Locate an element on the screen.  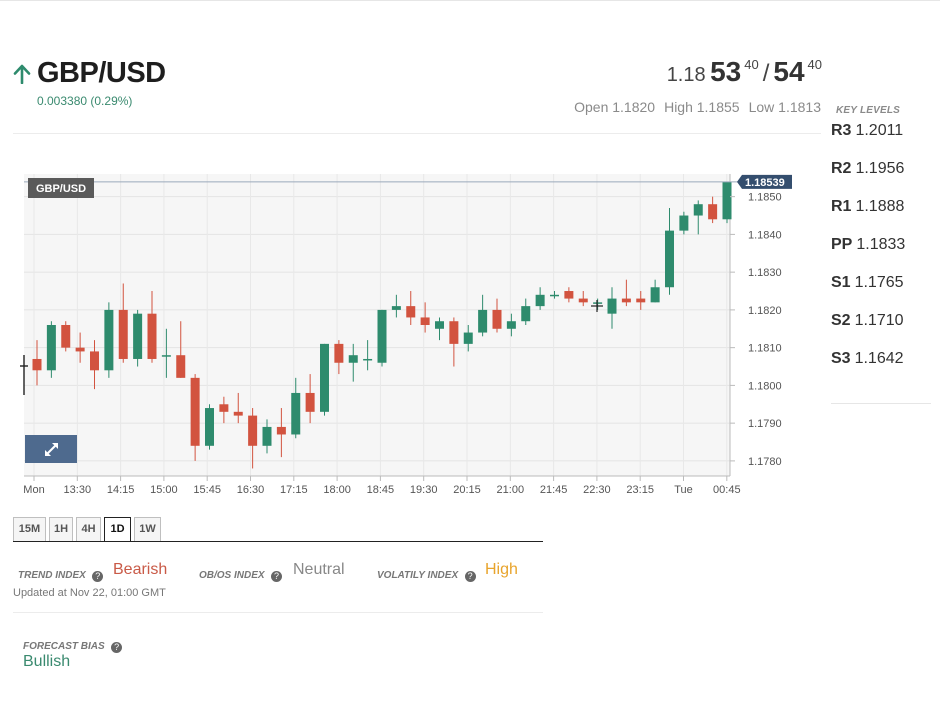
updated-timestamp: Updated at Nov 22, 01:00 GMT is located at coordinates (89, 593).